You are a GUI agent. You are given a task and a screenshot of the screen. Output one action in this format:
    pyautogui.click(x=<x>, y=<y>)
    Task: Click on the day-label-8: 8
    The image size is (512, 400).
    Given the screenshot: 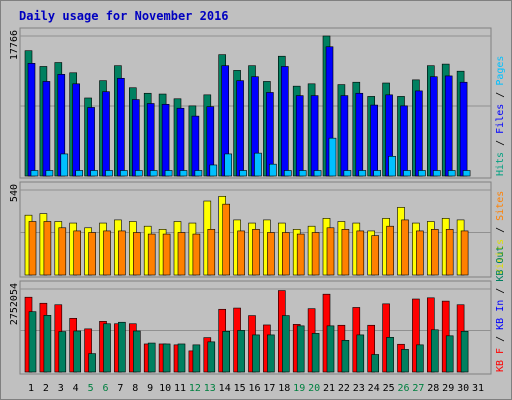 What is the action you would take?
    pyautogui.click(x=135, y=388)
    